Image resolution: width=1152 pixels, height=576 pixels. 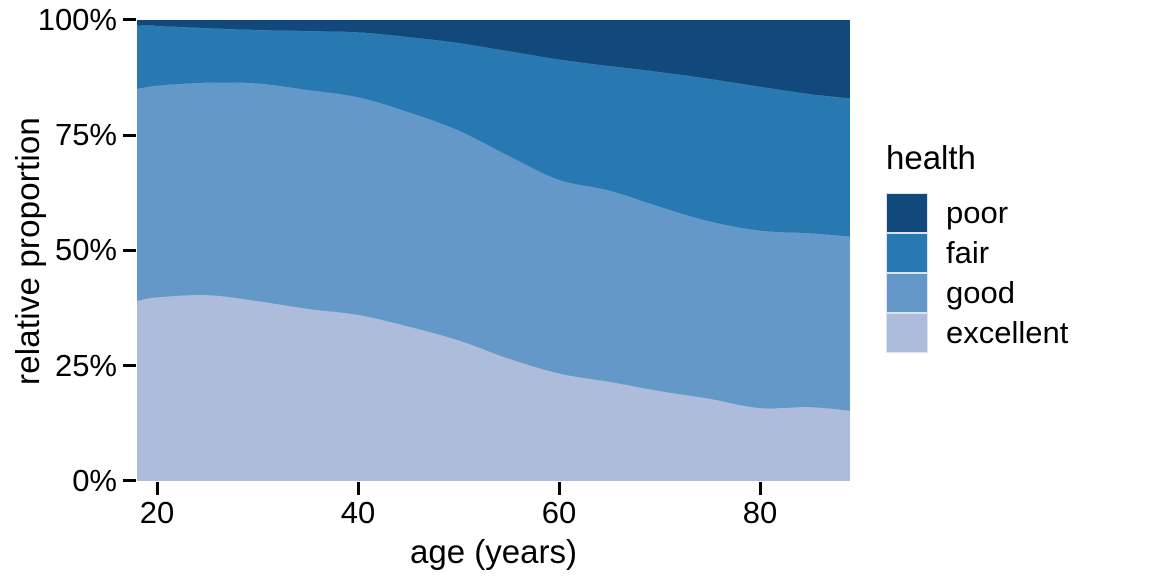 I want to click on legend-label: poor, so click(x=977, y=212).